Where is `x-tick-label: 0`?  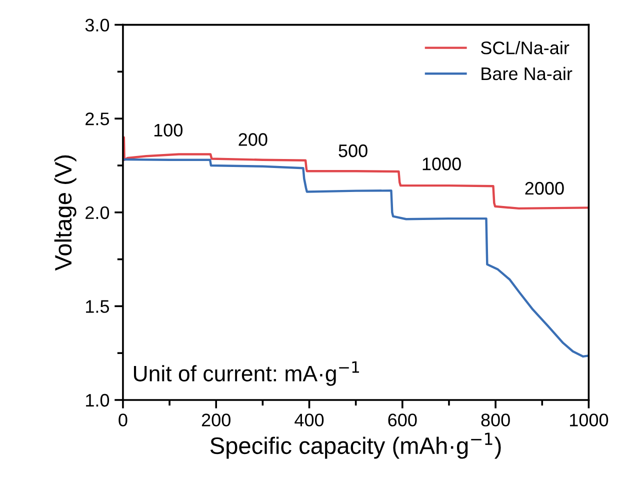 x-tick-label: 0 is located at coordinates (123, 420).